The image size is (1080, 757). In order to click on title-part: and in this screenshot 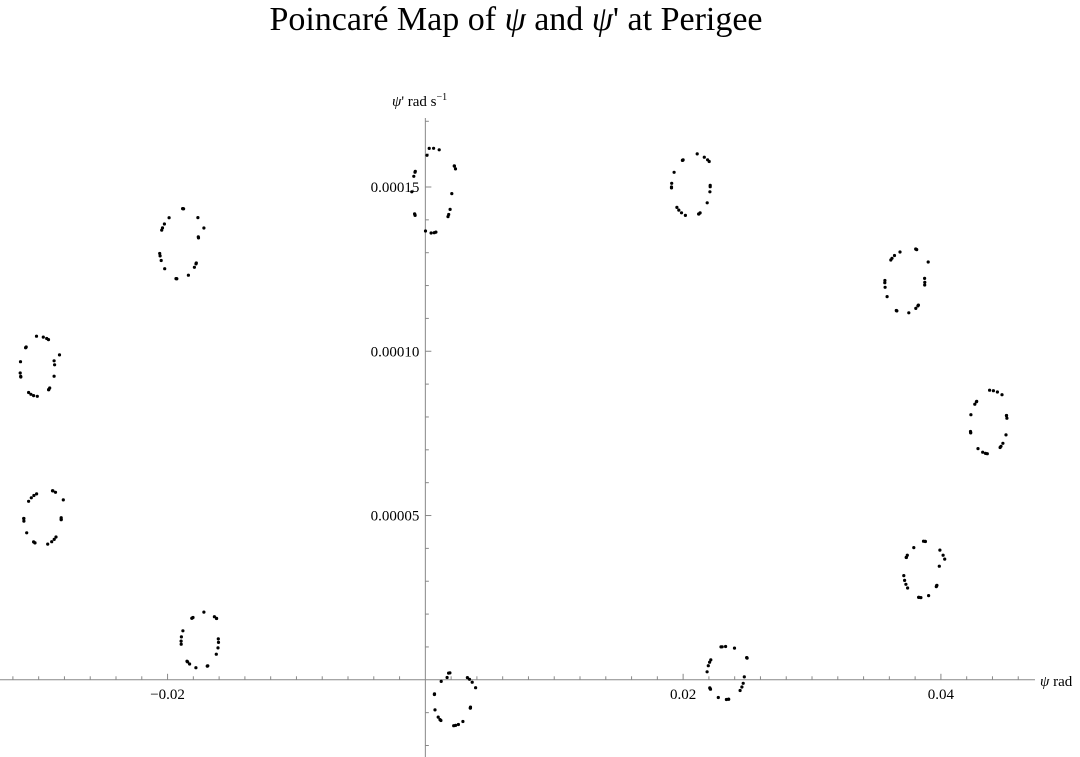, I will do `click(558, 19)`.